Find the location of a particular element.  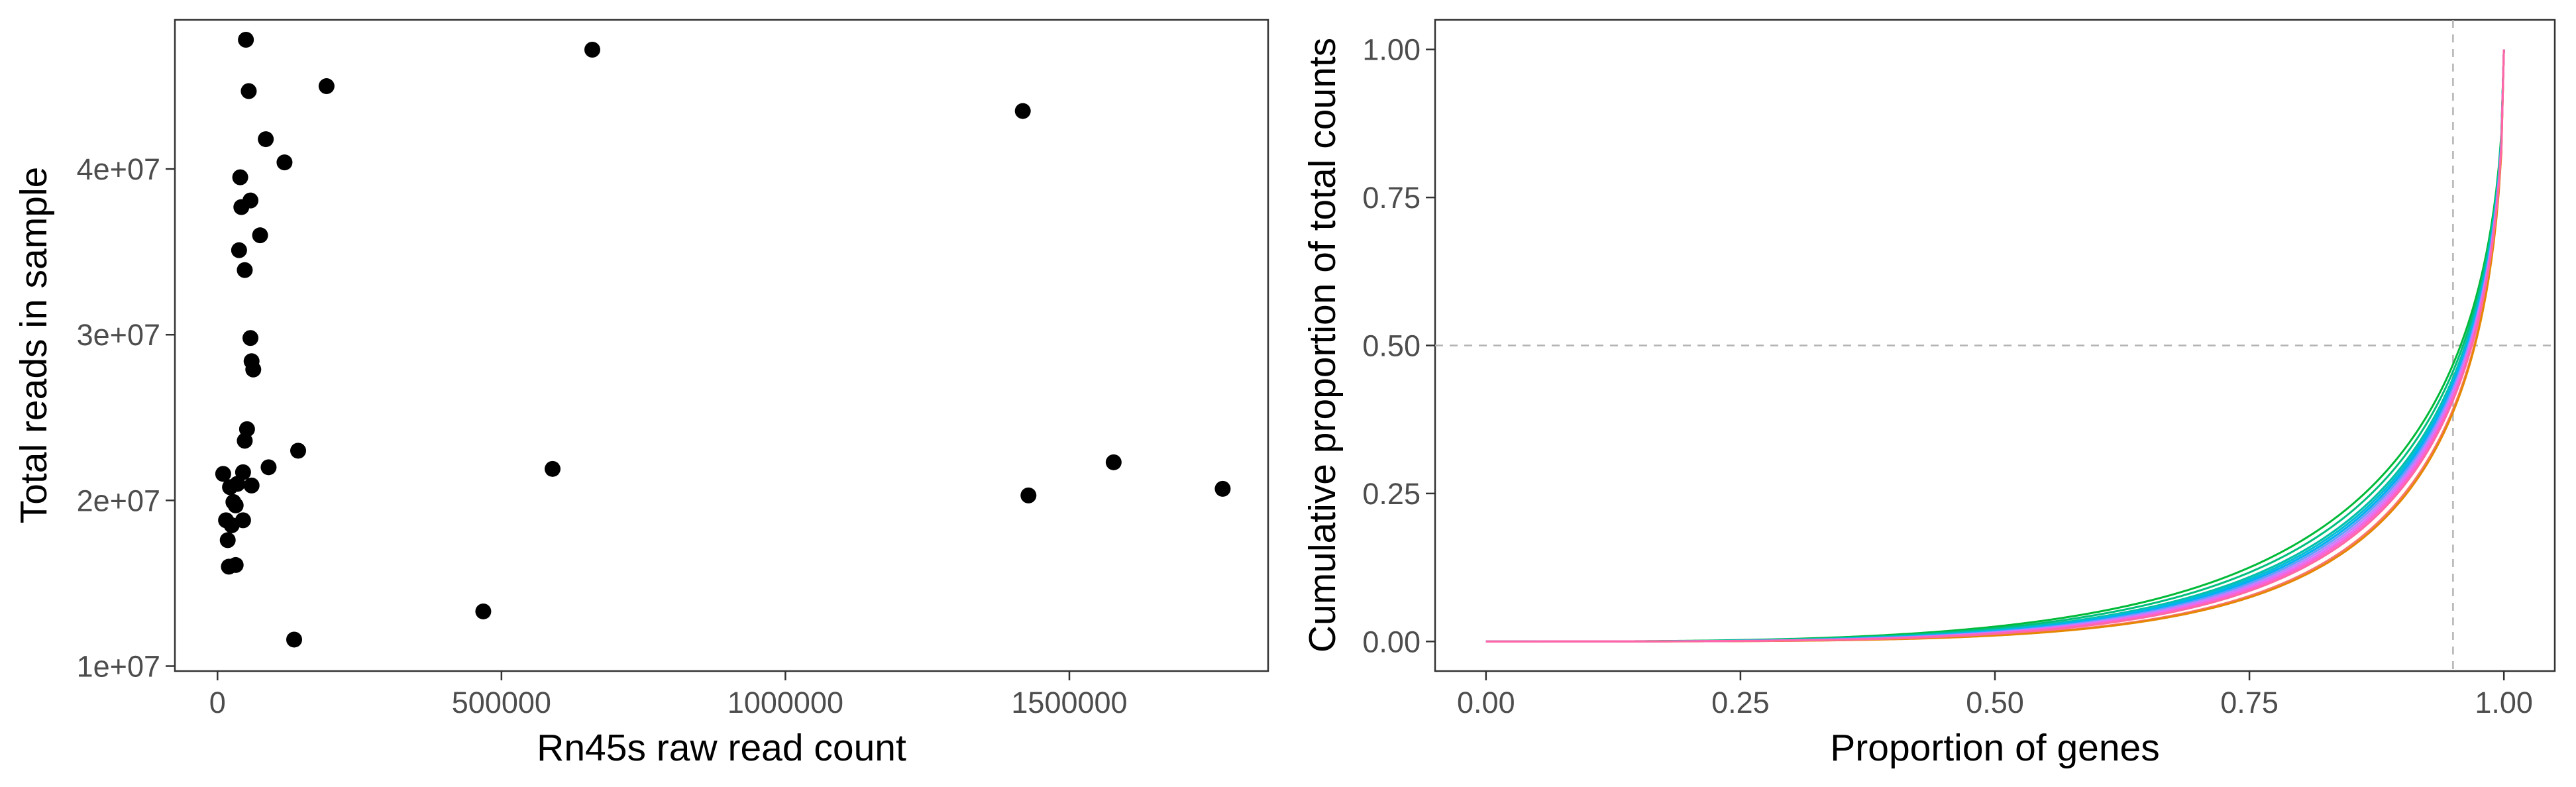

y-tick-label: 0.25 is located at coordinates (1391, 494).